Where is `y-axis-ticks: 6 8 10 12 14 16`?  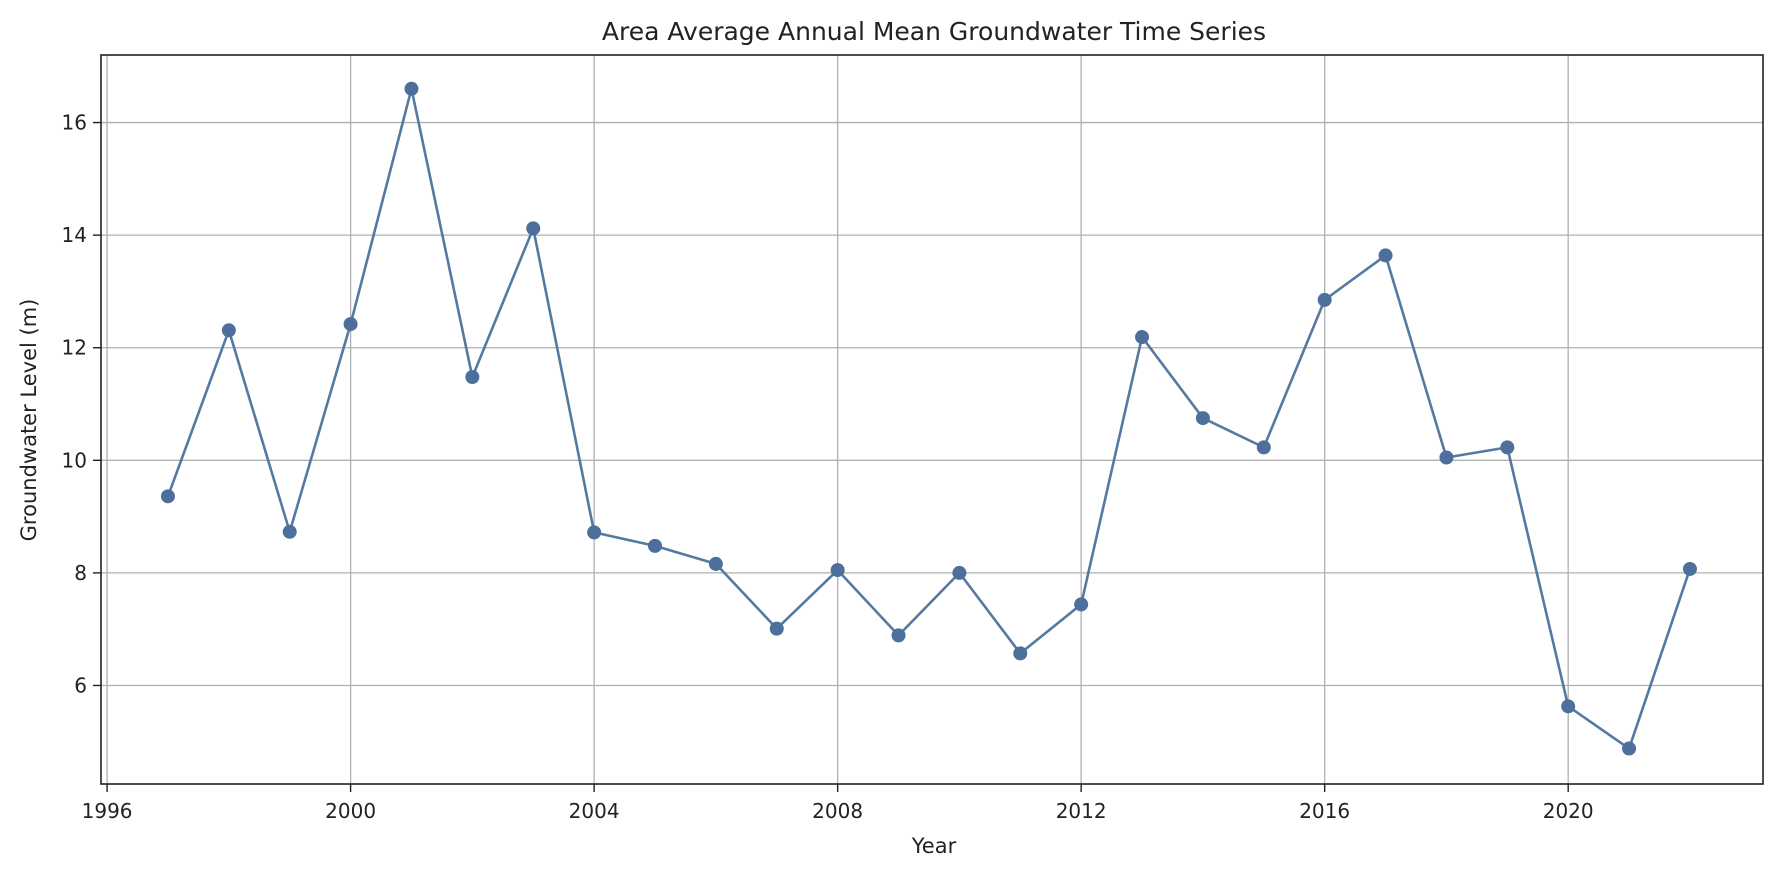 y-axis-ticks: 6 8 10 12 14 16 is located at coordinates (81, 404).